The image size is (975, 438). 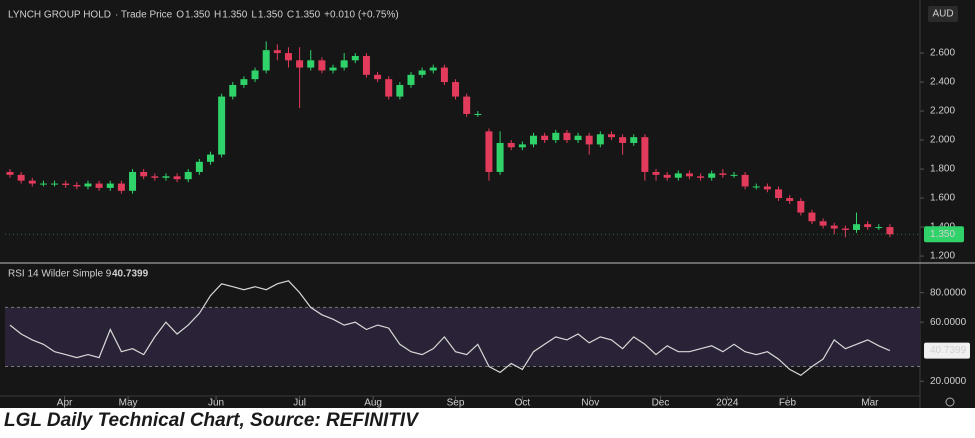 I want to click on currency-box, so click(x=943, y=14).